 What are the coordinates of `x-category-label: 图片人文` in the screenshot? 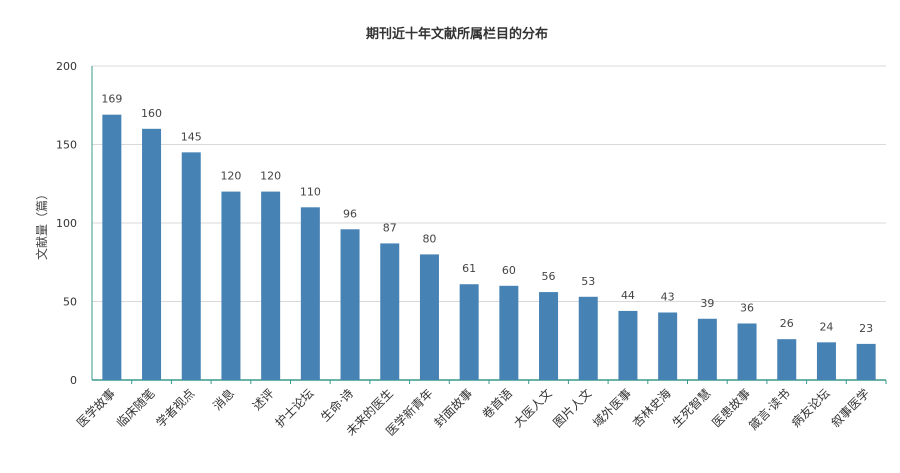 It's located at (572, 408).